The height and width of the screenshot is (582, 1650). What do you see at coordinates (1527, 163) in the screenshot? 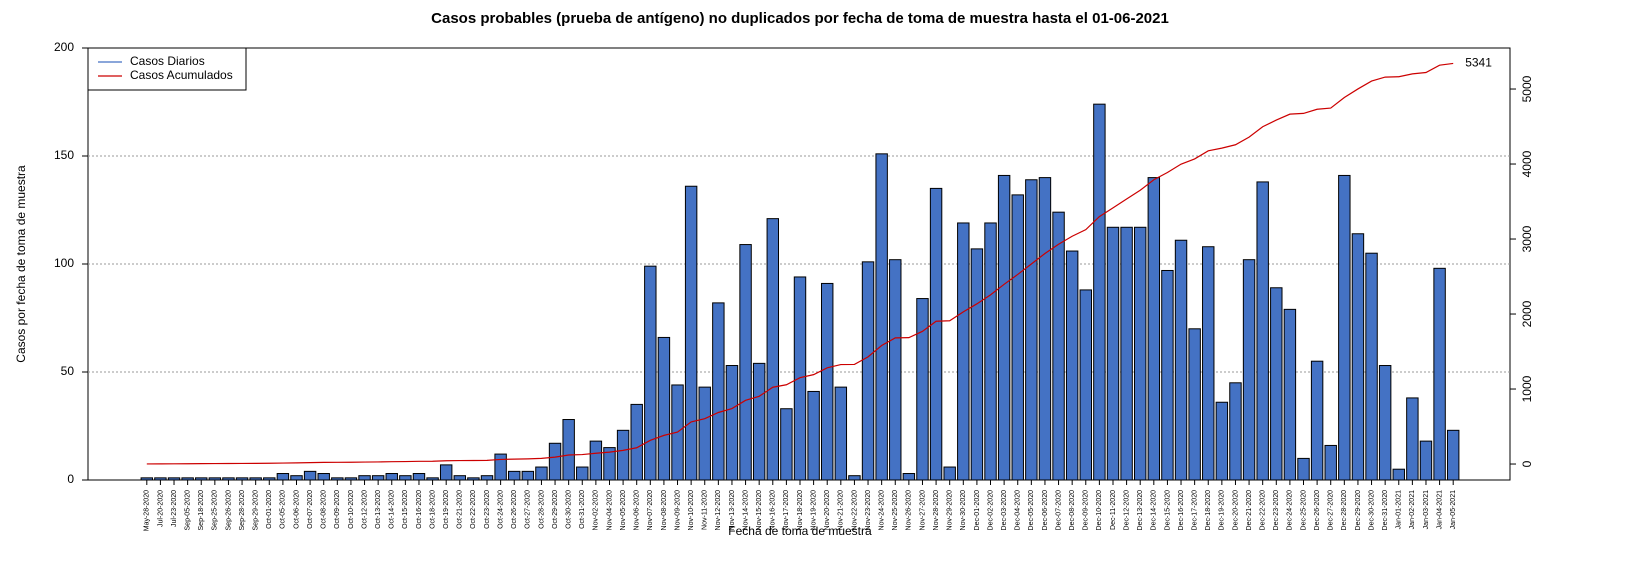
I see `y2-tick-label: 4000` at bounding box center [1527, 163].